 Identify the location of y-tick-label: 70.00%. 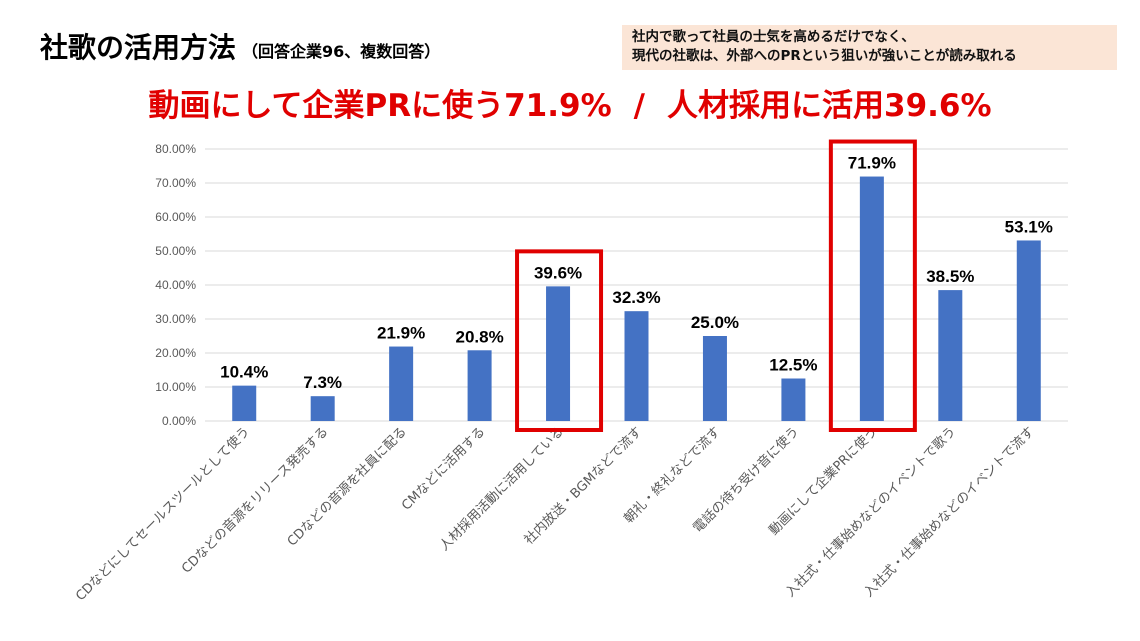
(175, 183).